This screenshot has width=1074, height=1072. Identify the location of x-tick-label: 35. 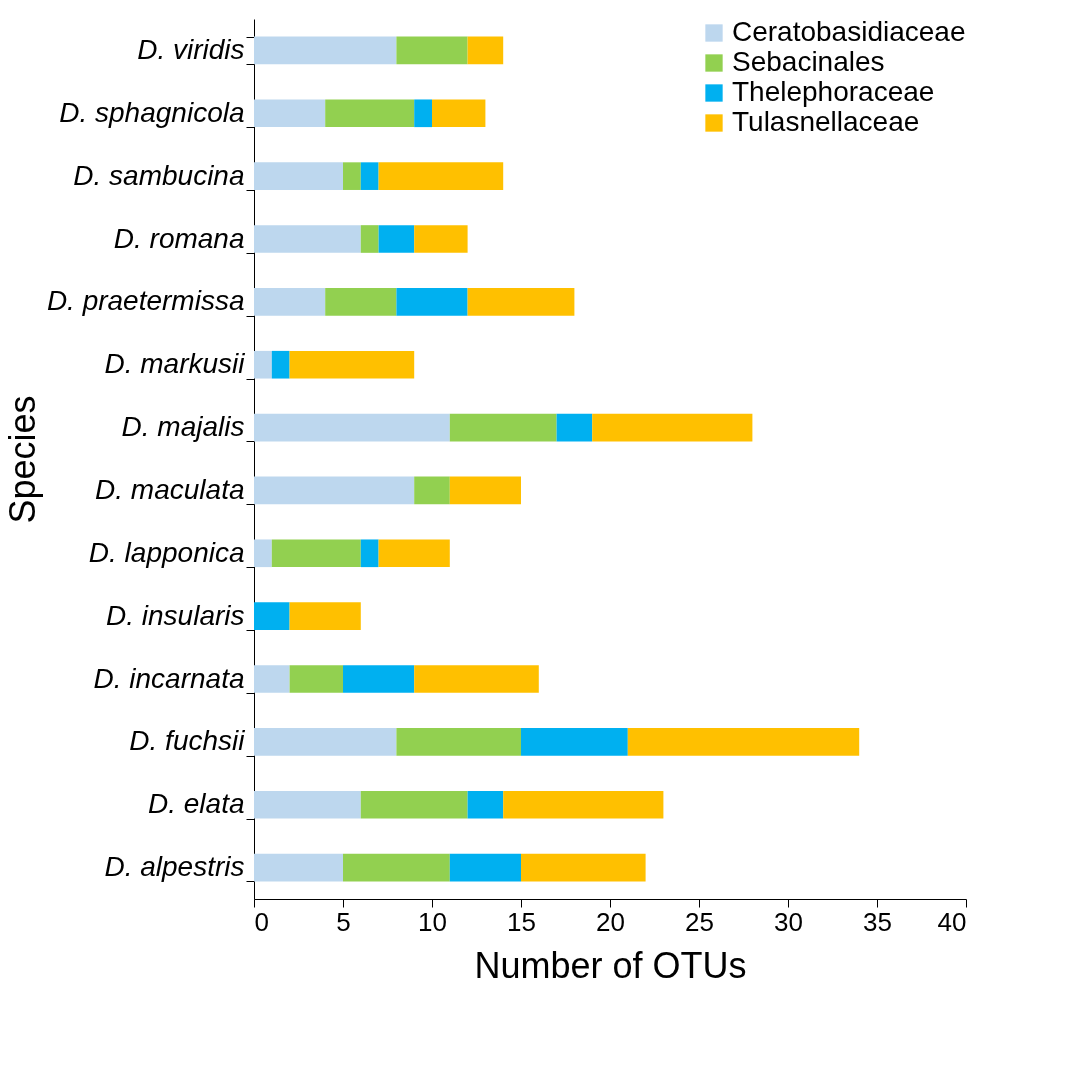
(877, 921).